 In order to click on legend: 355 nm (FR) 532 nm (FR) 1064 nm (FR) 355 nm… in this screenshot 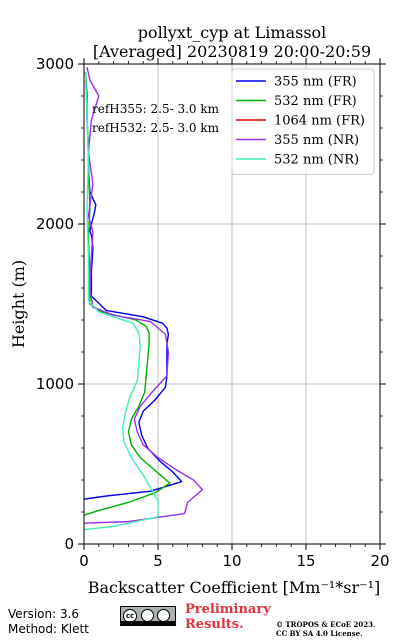, I will do `click(303, 121)`.